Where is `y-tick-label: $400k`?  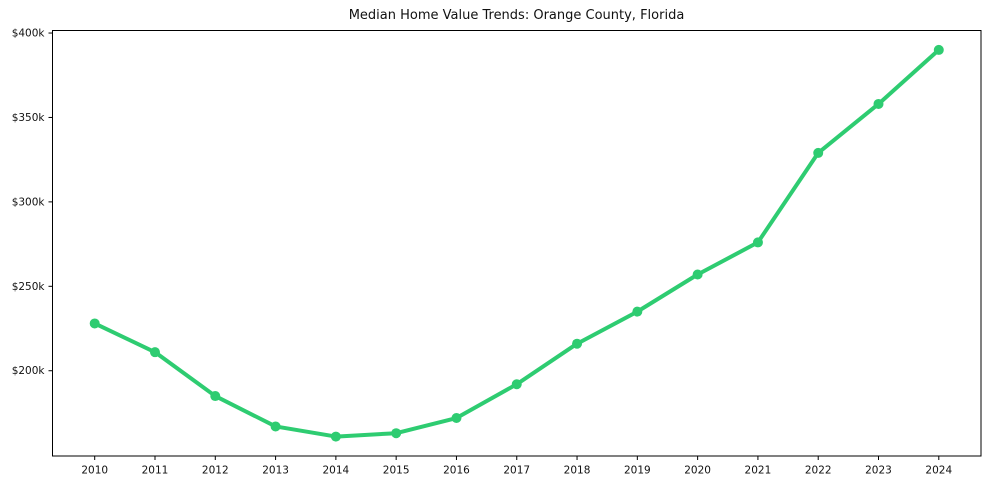
y-tick-label: $400k is located at coordinates (29, 34).